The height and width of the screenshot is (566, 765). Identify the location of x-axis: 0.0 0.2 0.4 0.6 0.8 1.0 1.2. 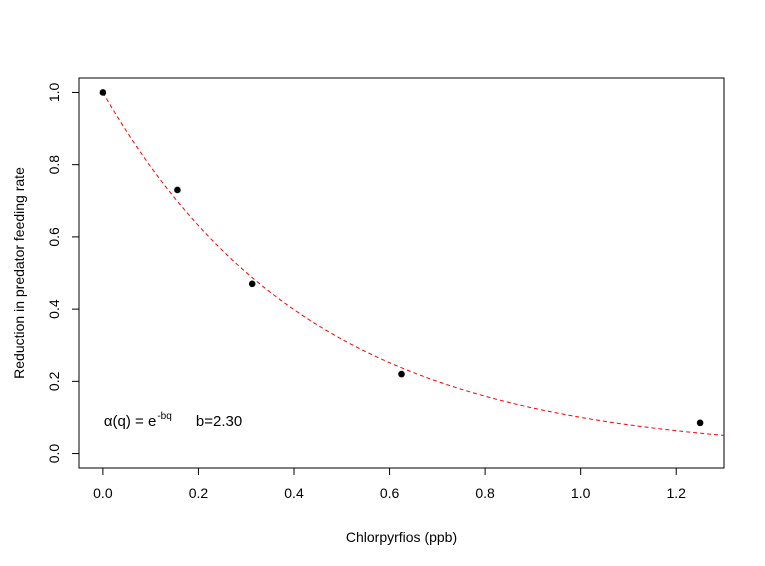
(389, 484).